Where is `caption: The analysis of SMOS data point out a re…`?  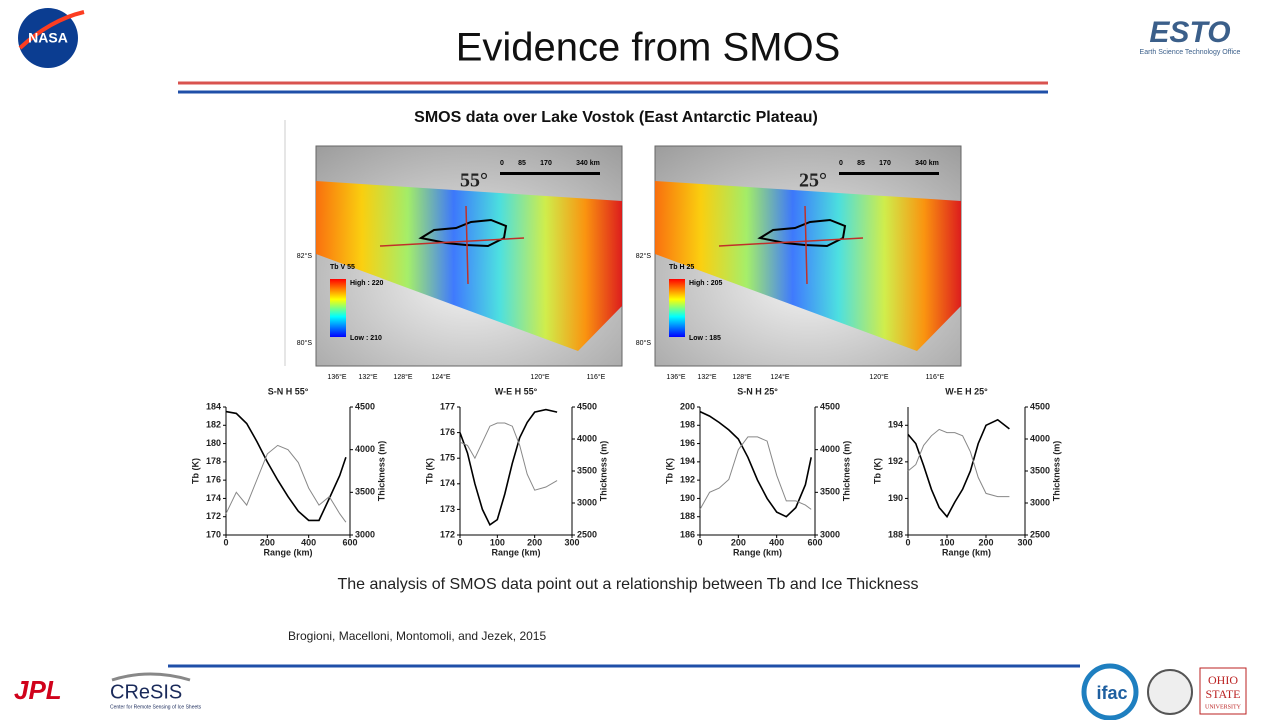 caption: The analysis of SMOS data point out a re… is located at coordinates (627, 584).